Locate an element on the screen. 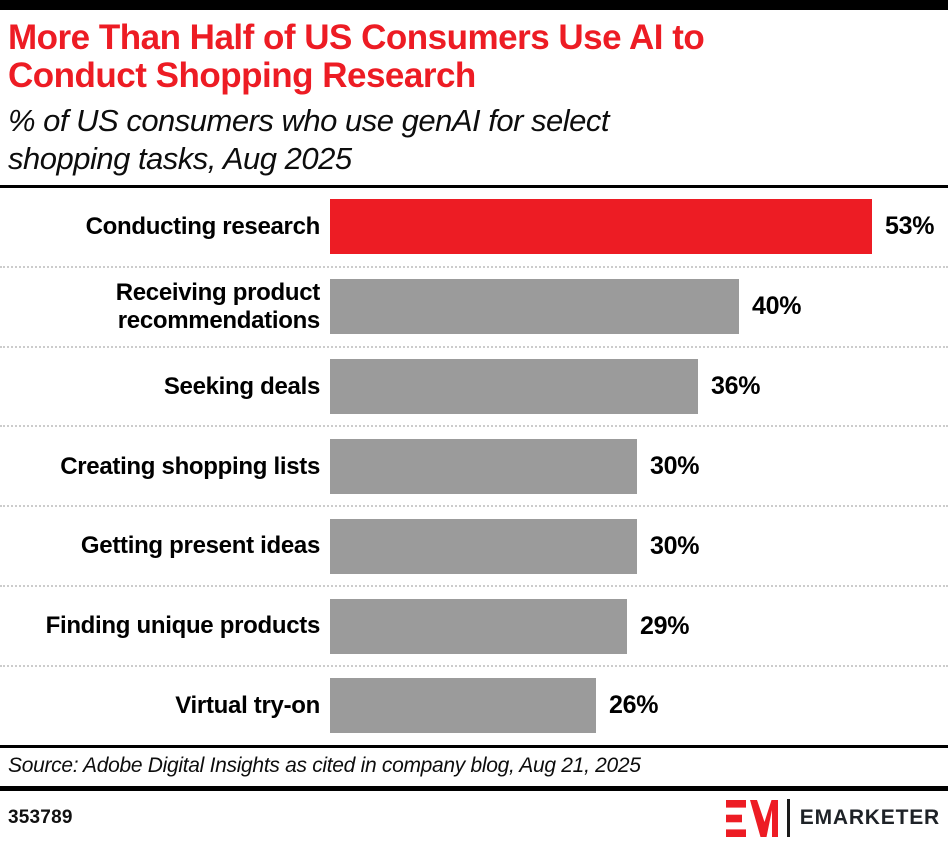  footer-divider is located at coordinates (474, 788).